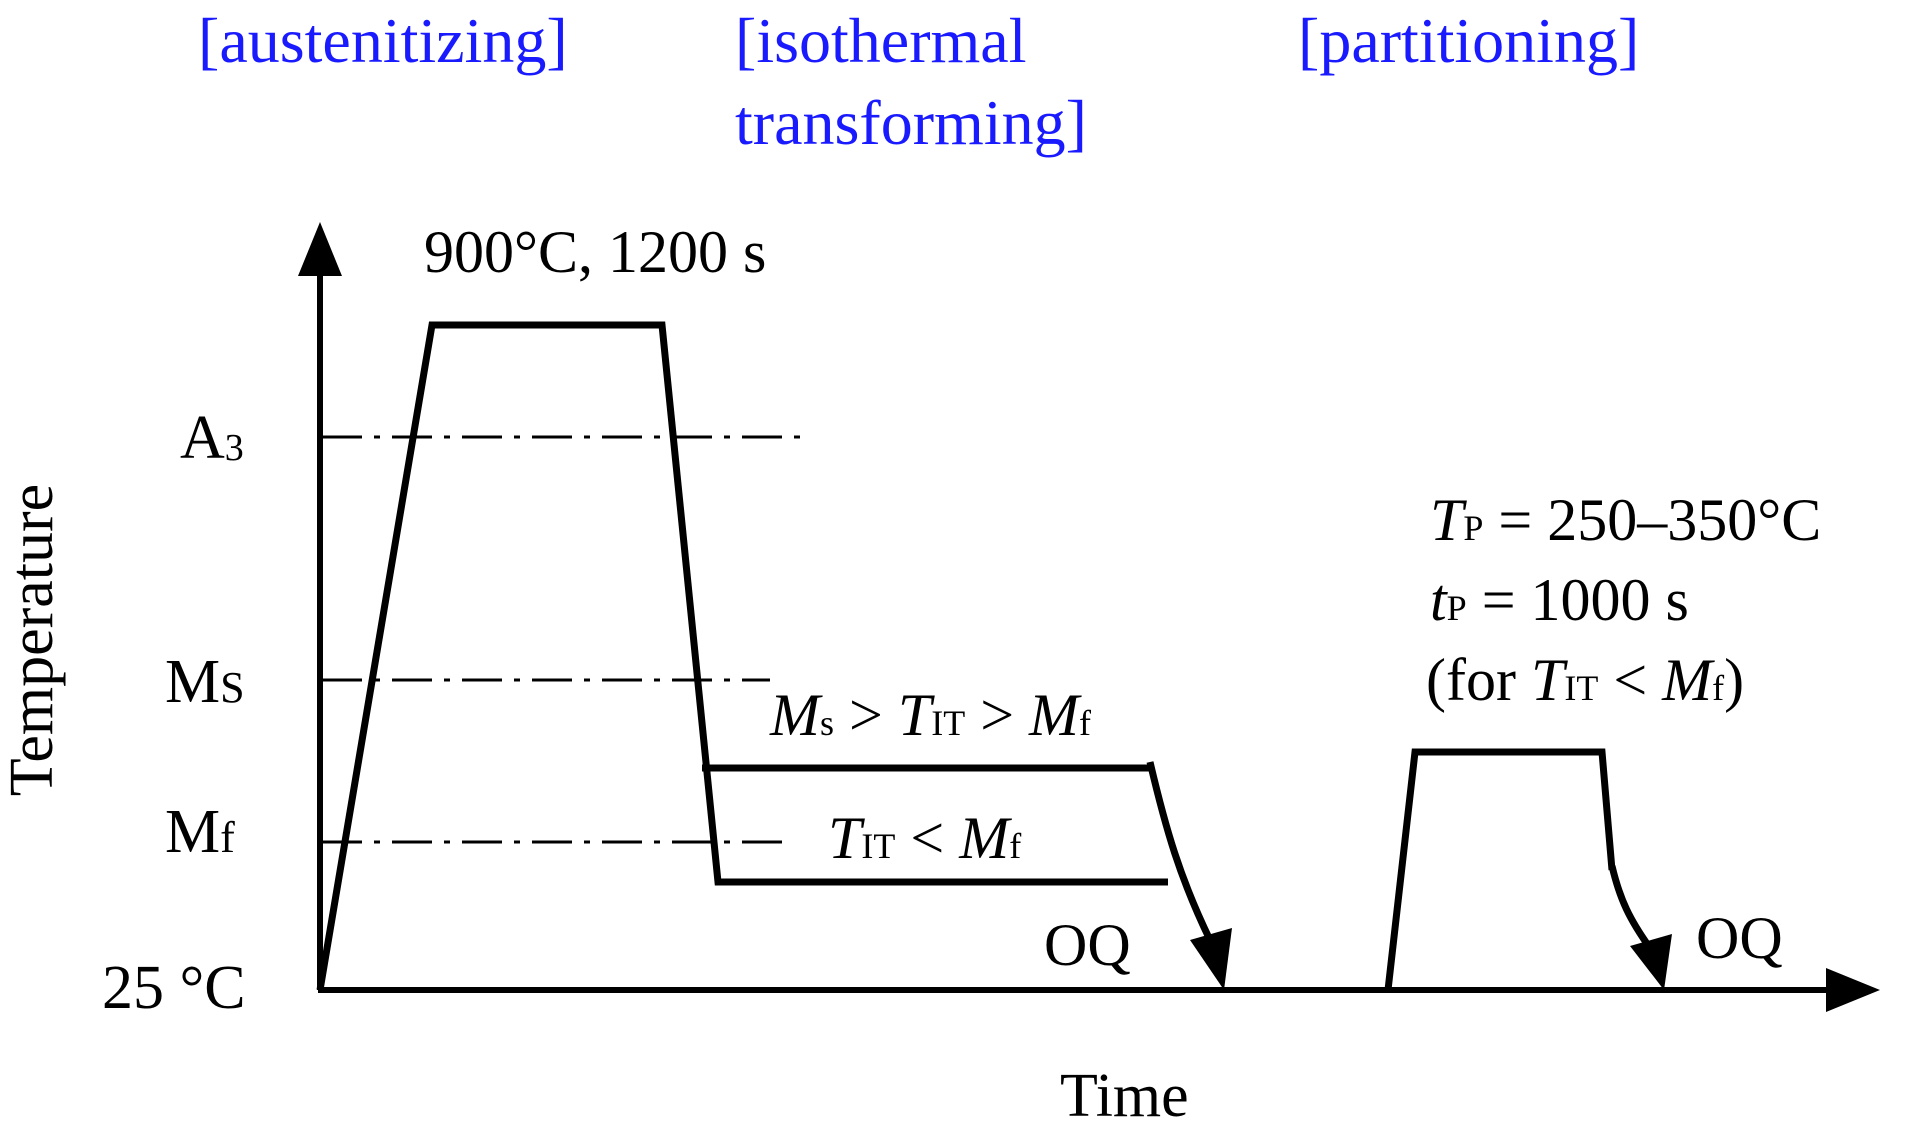  I want to click on x-axis-label: Time, so click(1124, 1094).